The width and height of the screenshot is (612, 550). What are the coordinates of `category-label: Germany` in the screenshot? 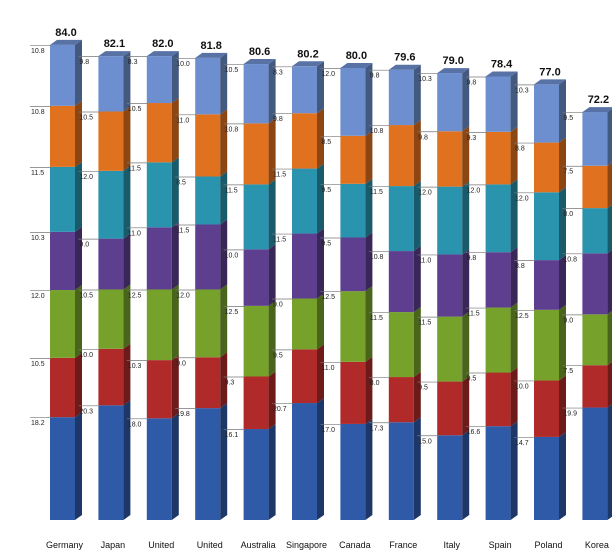 It's located at (65, 545).